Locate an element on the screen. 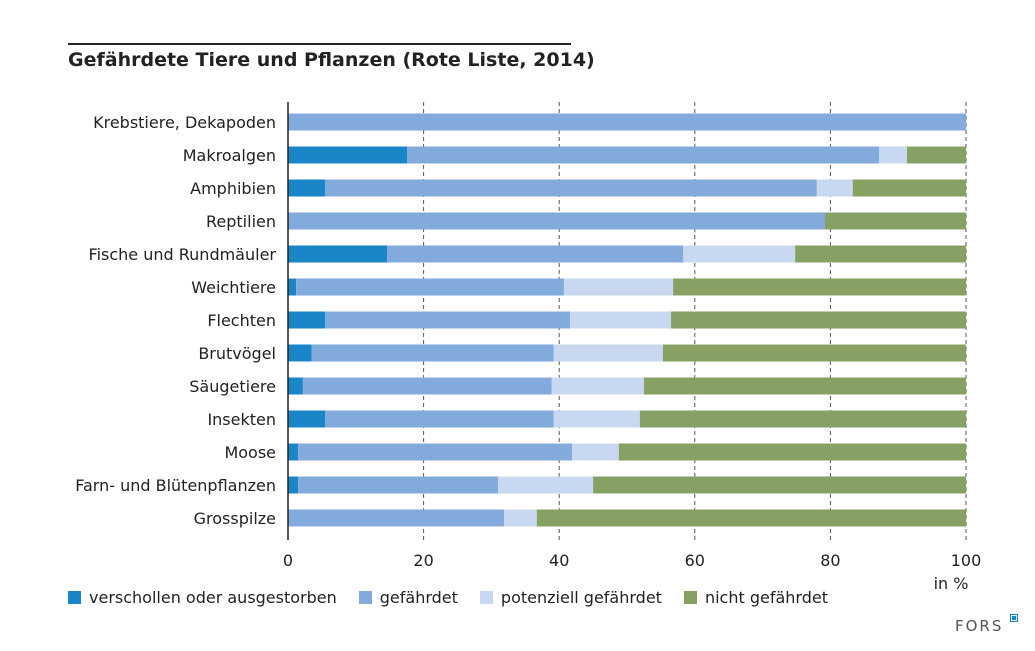 This screenshot has width=1035, height=651. category-label: Flechten is located at coordinates (241, 320).